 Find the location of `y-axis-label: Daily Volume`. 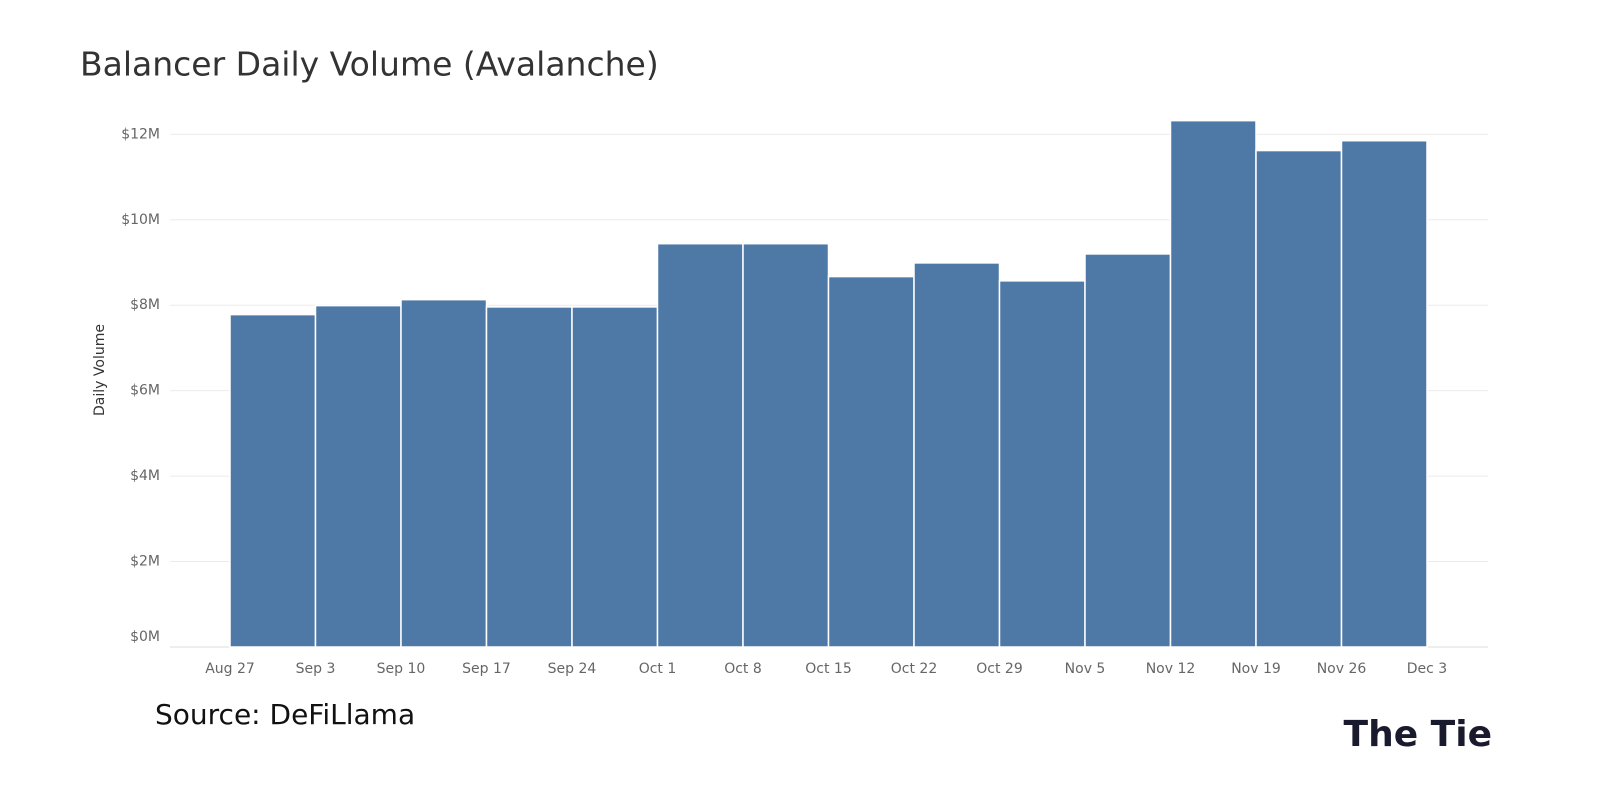

y-axis-label: Daily Volume is located at coordinates (100, 370).